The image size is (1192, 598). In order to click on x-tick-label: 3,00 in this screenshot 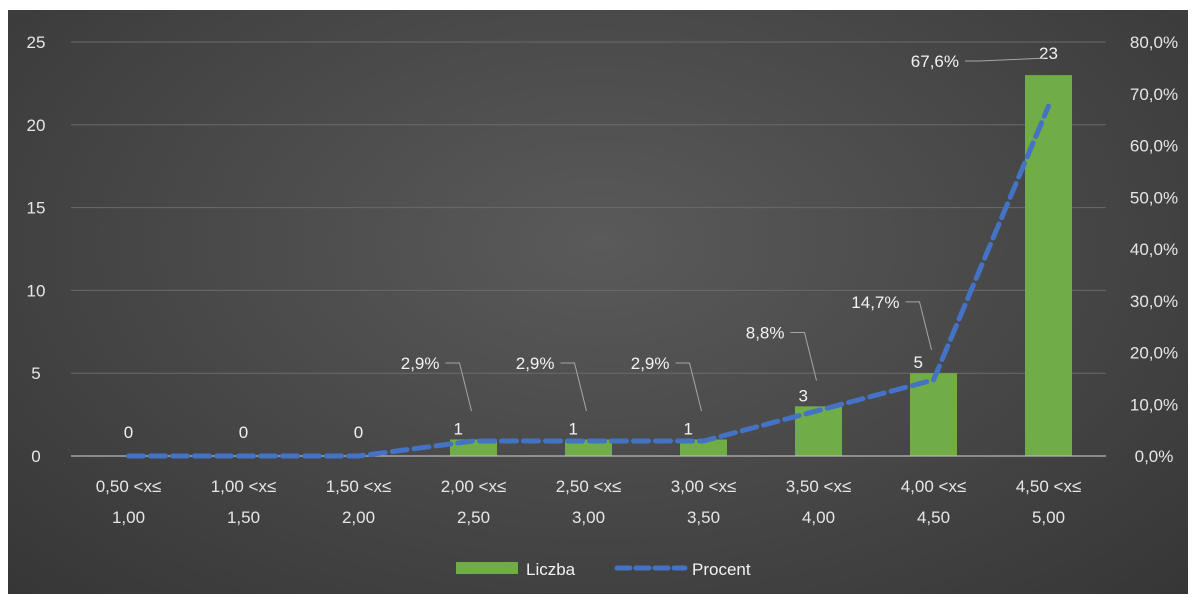, I will do `click(588, 517)`.